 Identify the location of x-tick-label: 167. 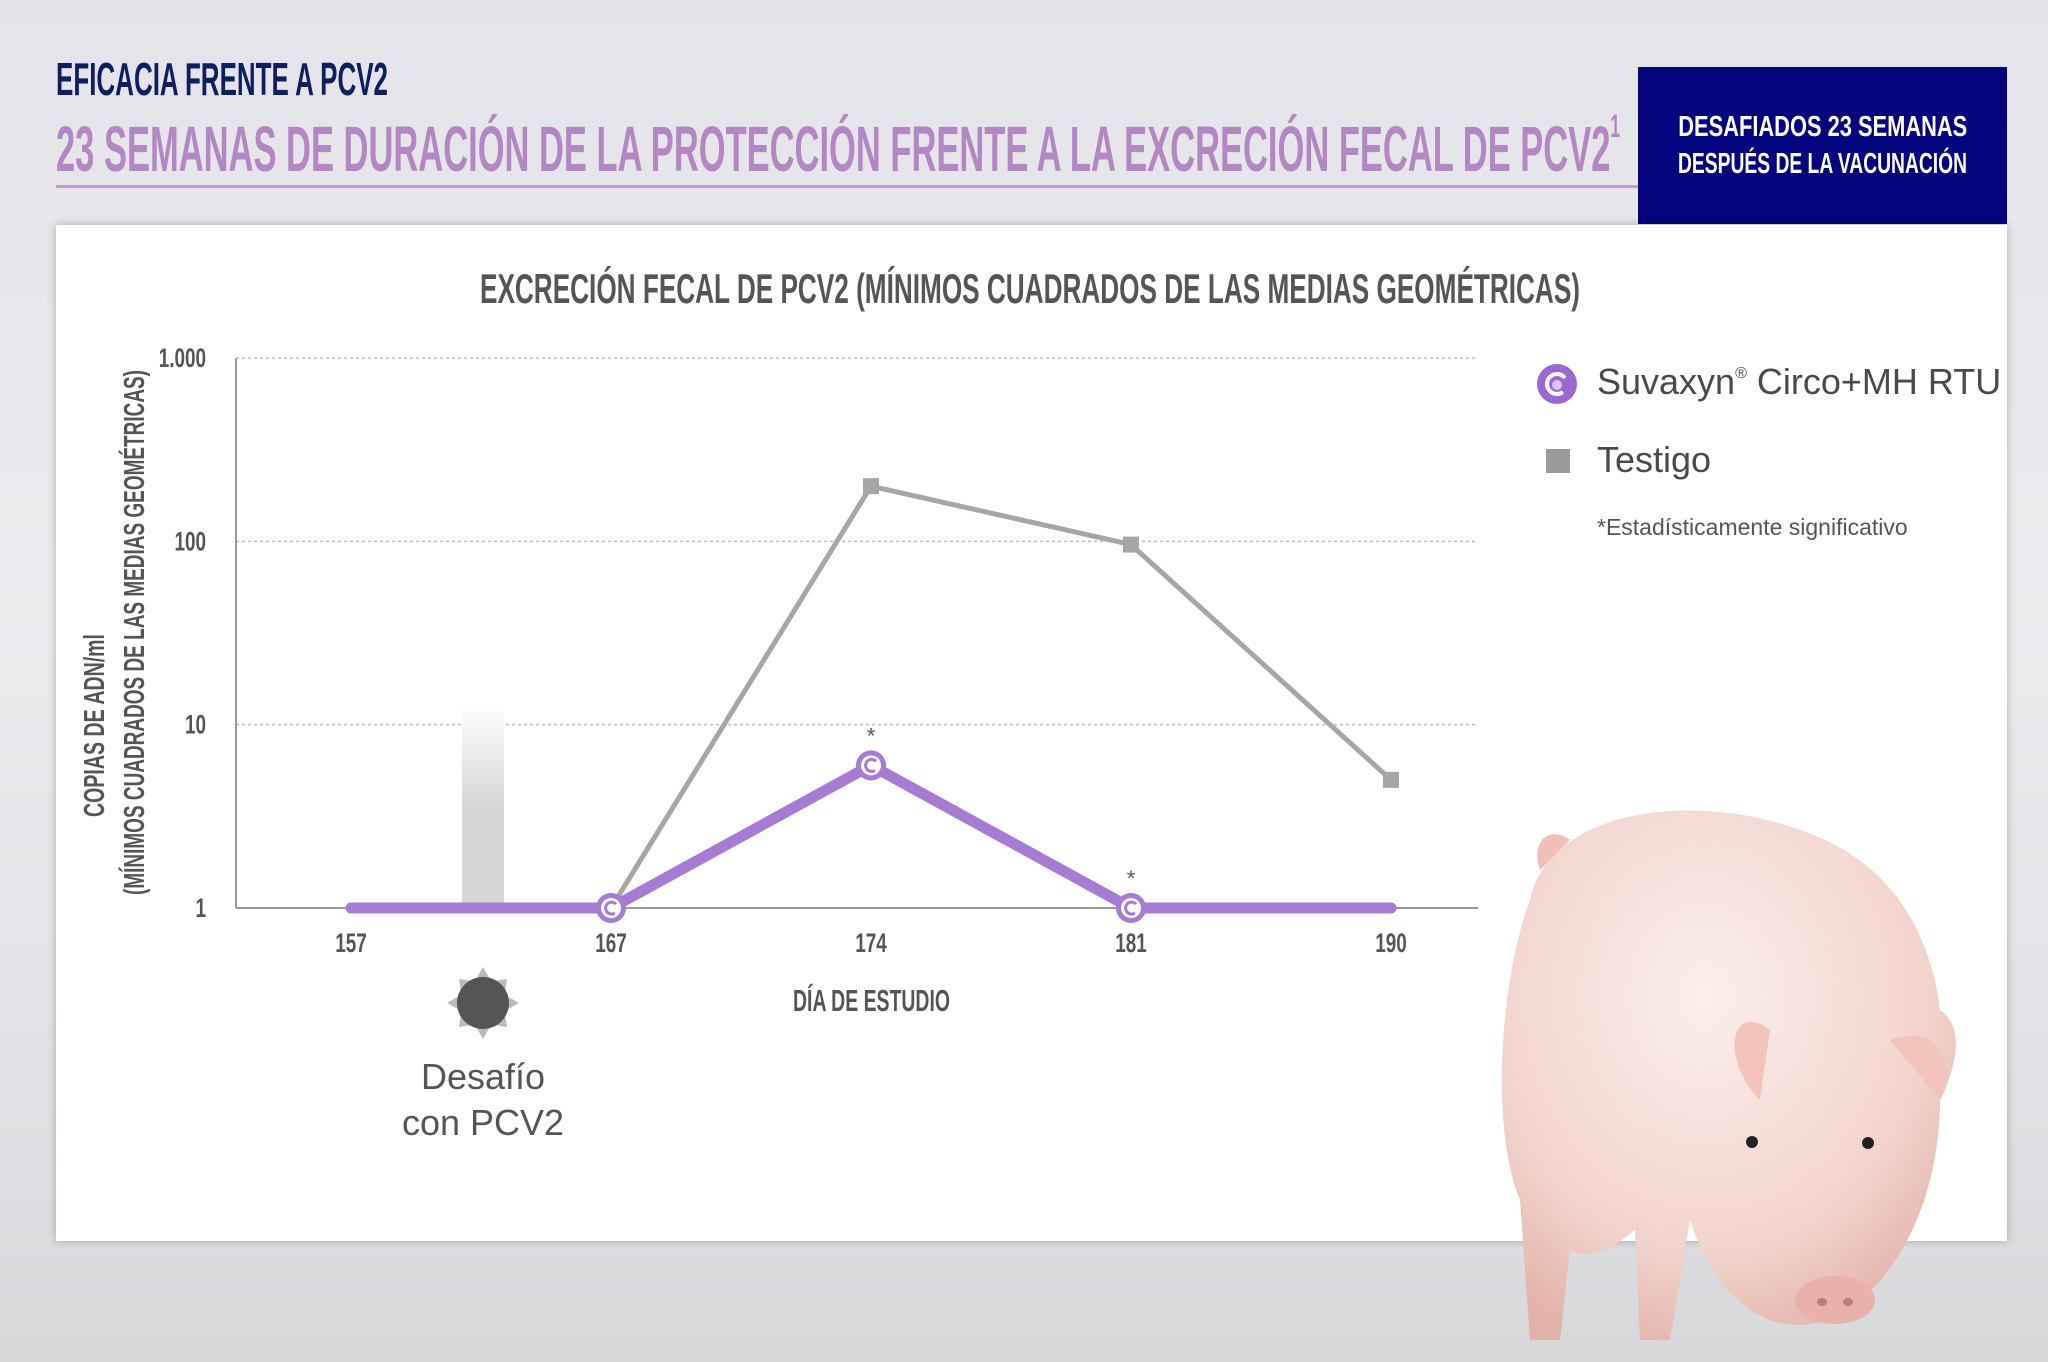
(611, 943).